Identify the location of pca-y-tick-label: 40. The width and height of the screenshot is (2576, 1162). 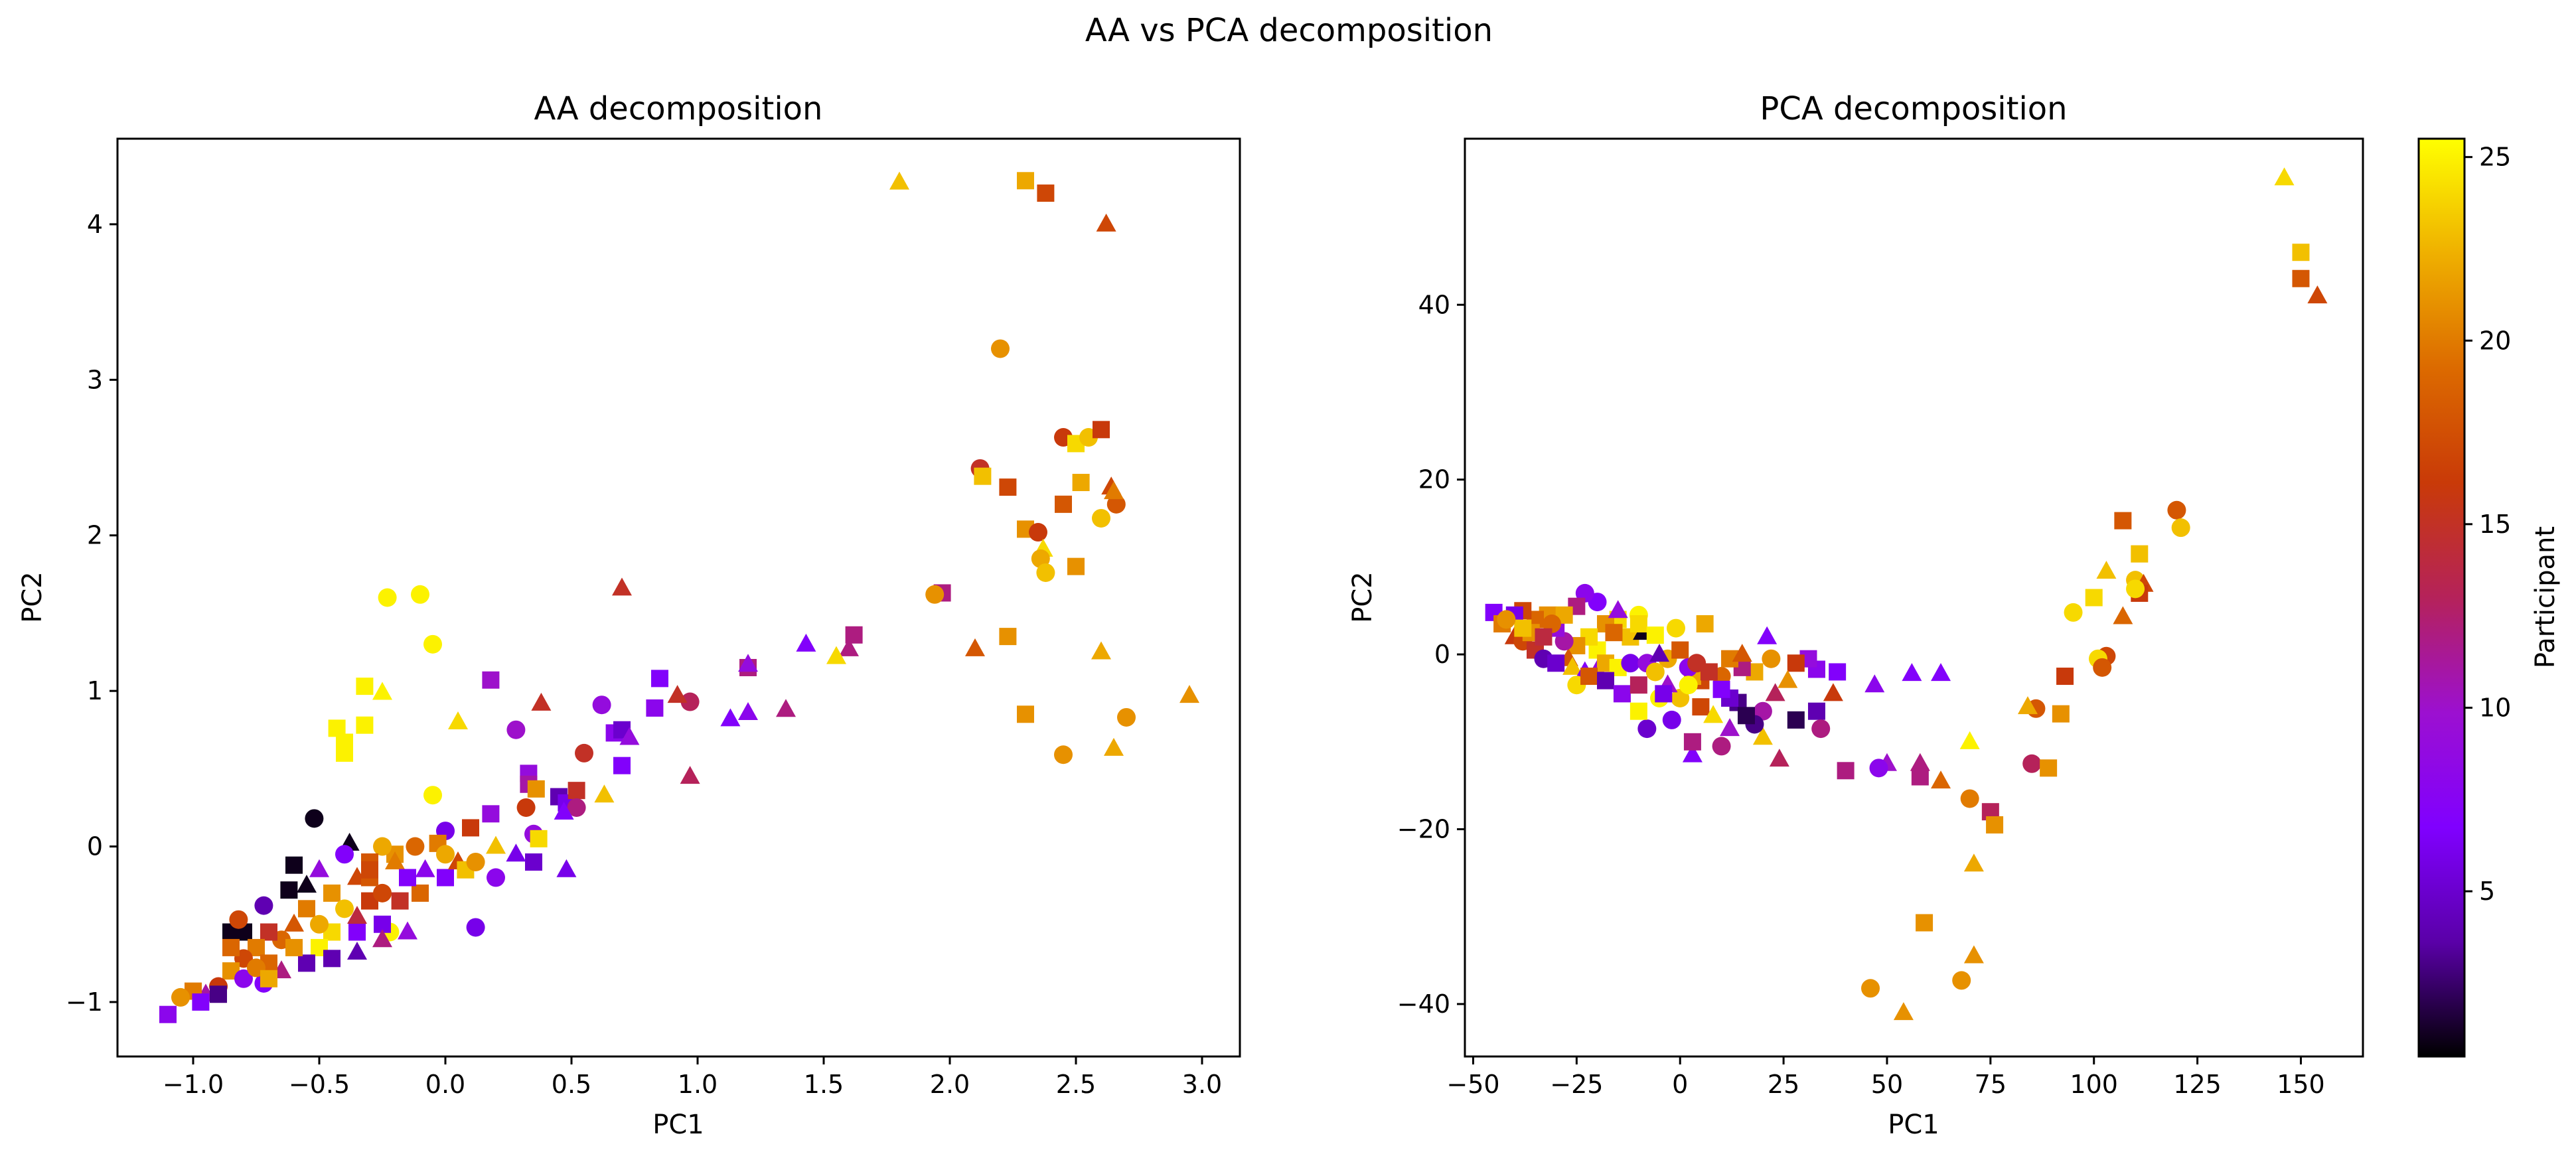
(1434, 304).